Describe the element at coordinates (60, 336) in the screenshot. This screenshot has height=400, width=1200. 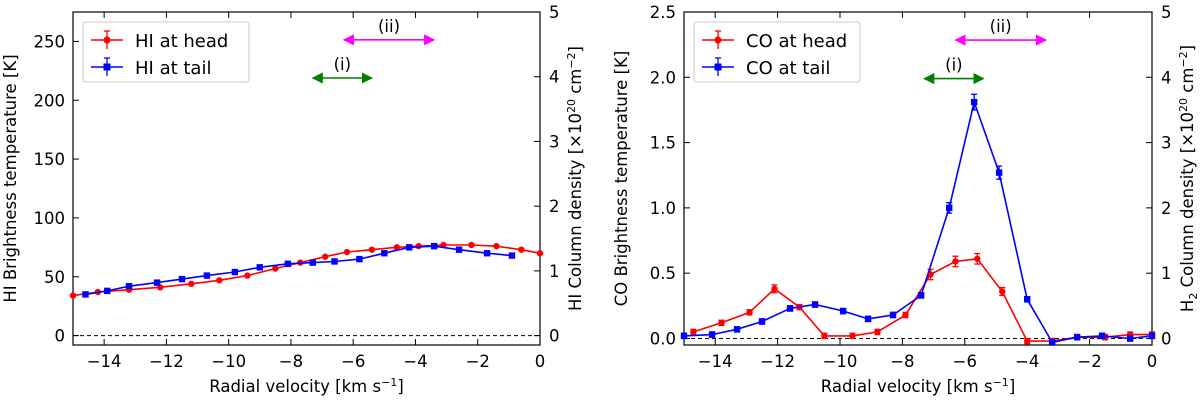
I see `hi-y-tick-label: 0` at that location.